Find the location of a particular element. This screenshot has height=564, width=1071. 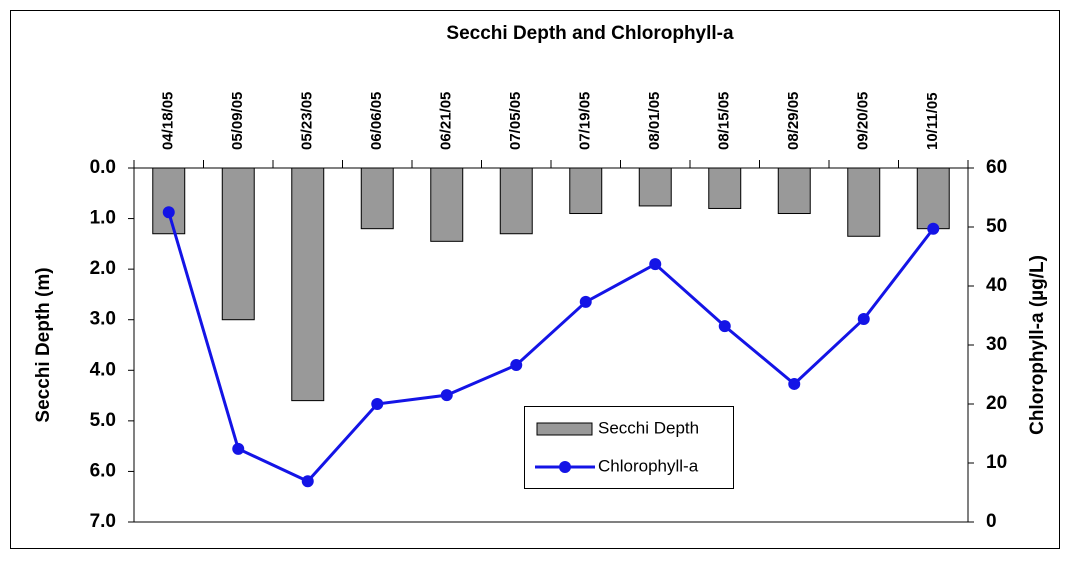

y-tick-label: 2.0 is located at coordinates (103, 268).